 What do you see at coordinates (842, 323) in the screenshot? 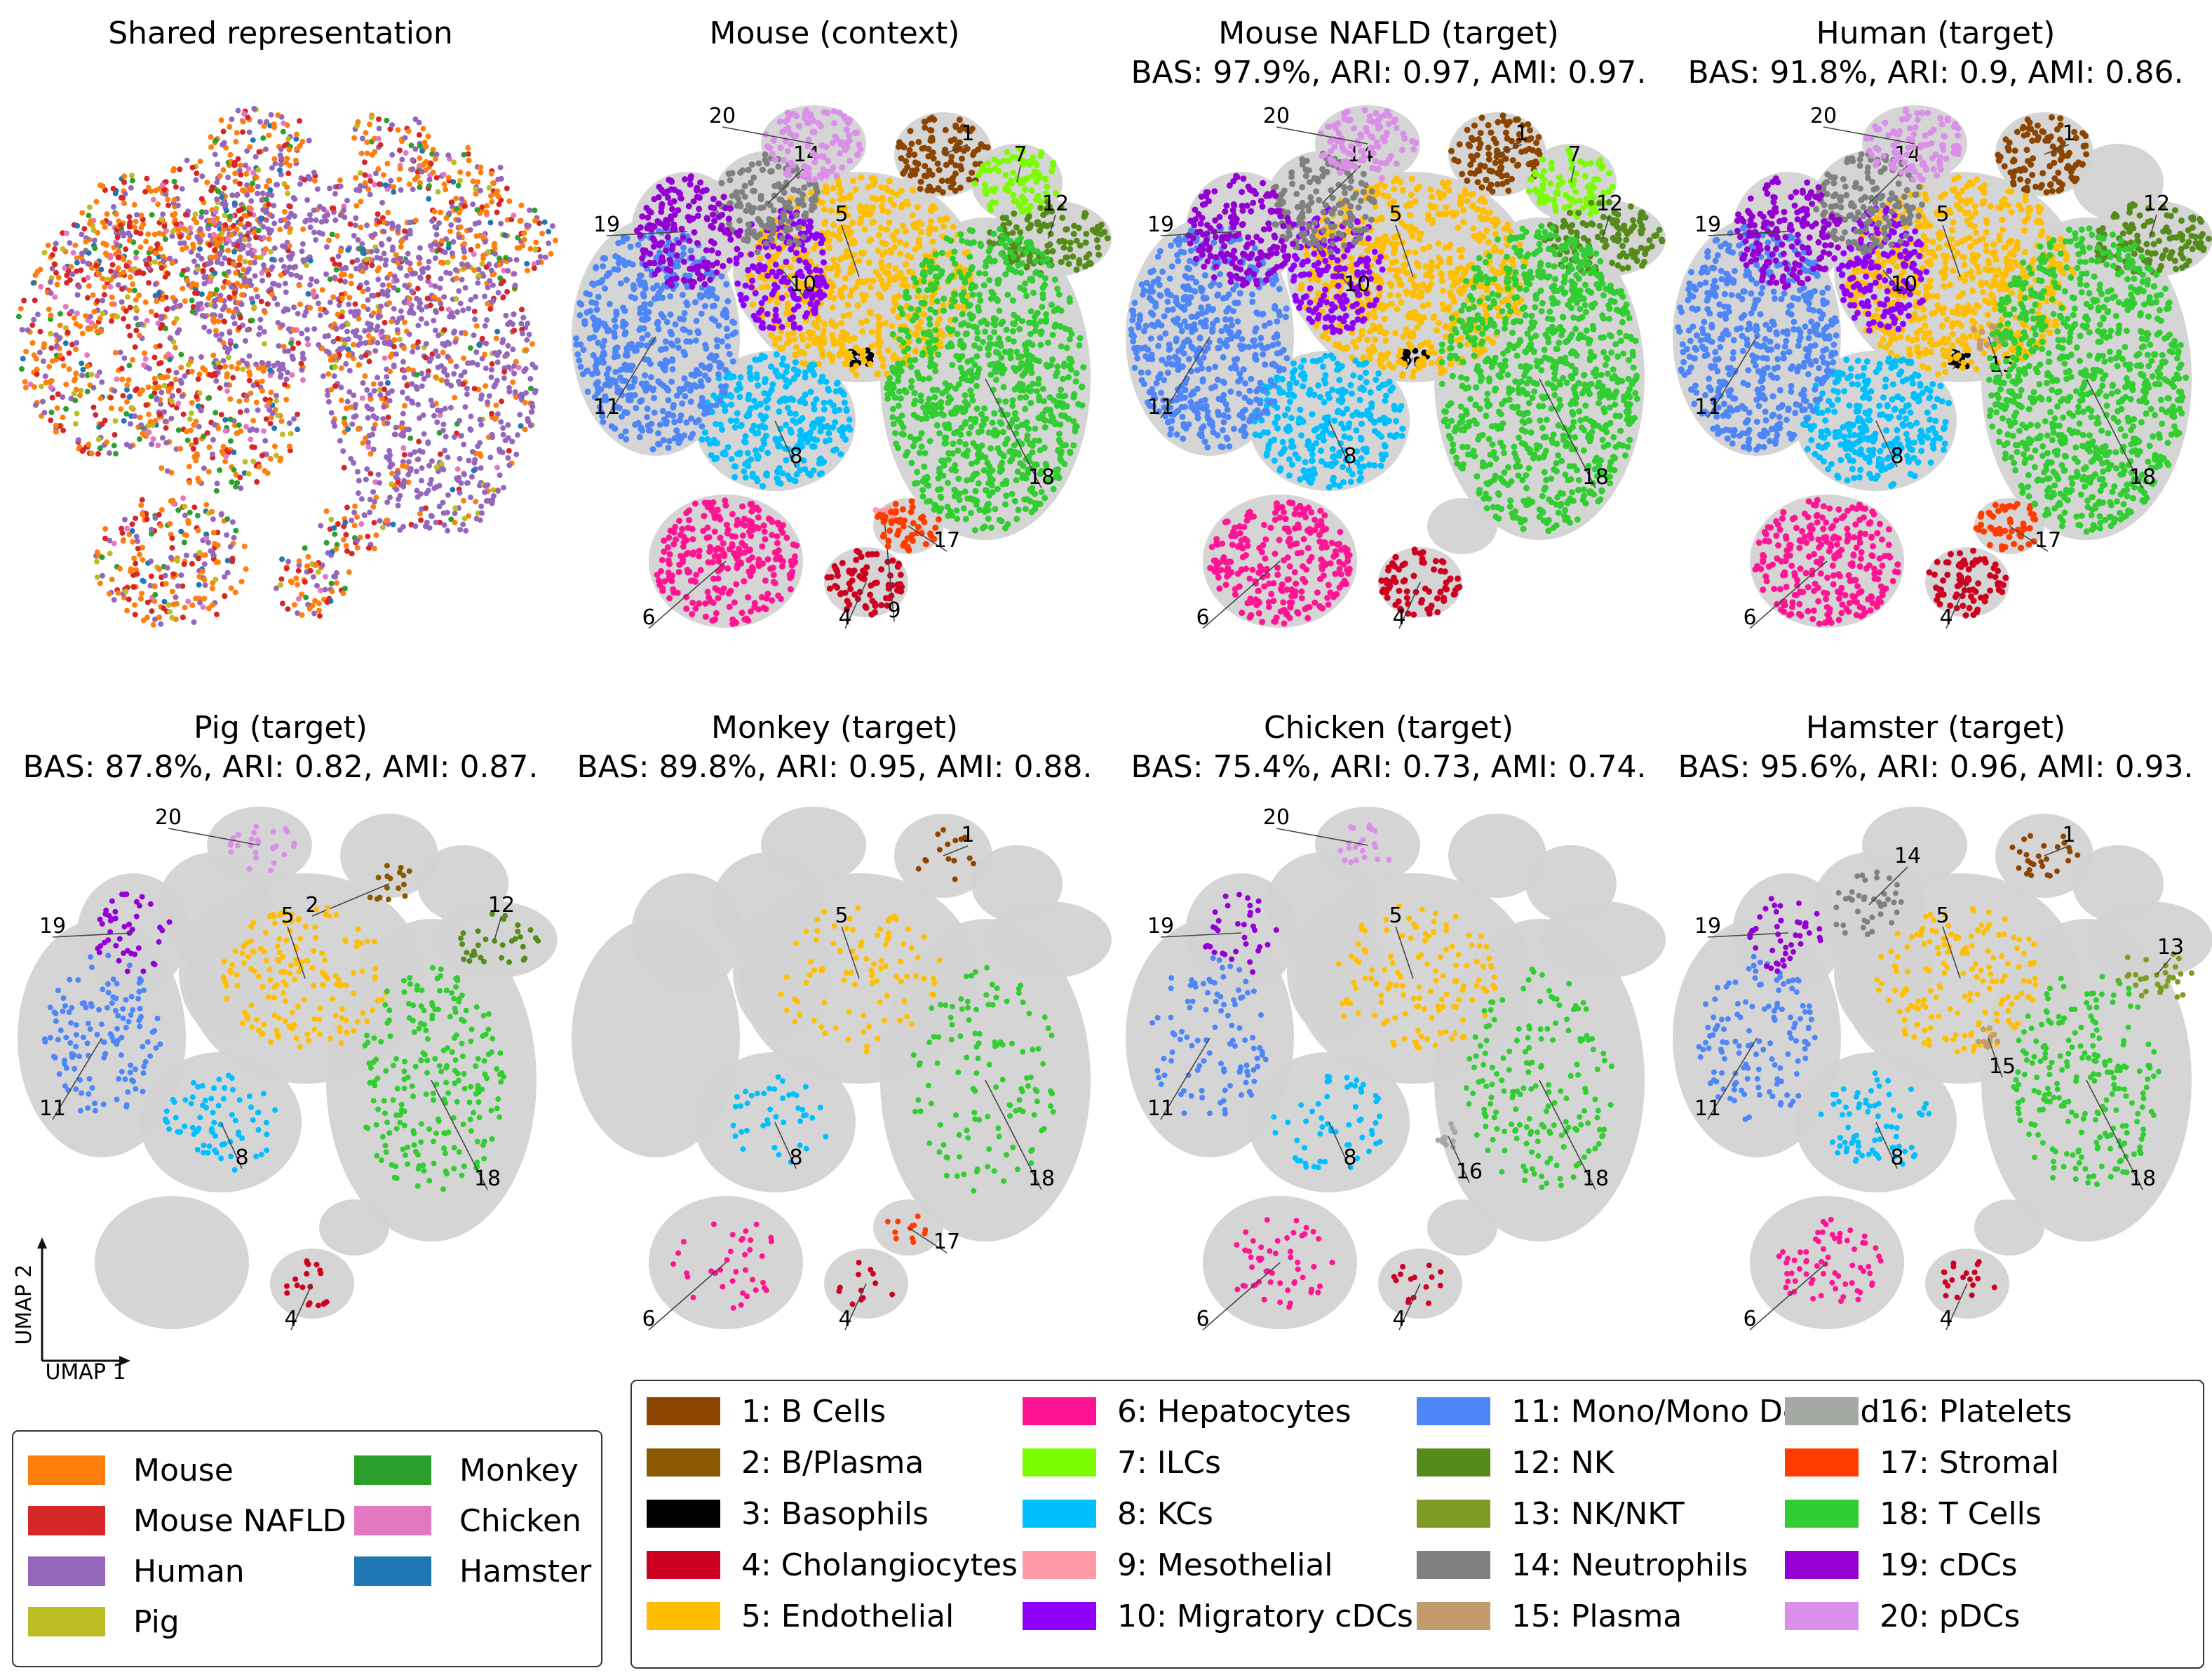
I see `panel-mouse: Mouse (context)134567891011121417181920` at bounding box center [842, 323].